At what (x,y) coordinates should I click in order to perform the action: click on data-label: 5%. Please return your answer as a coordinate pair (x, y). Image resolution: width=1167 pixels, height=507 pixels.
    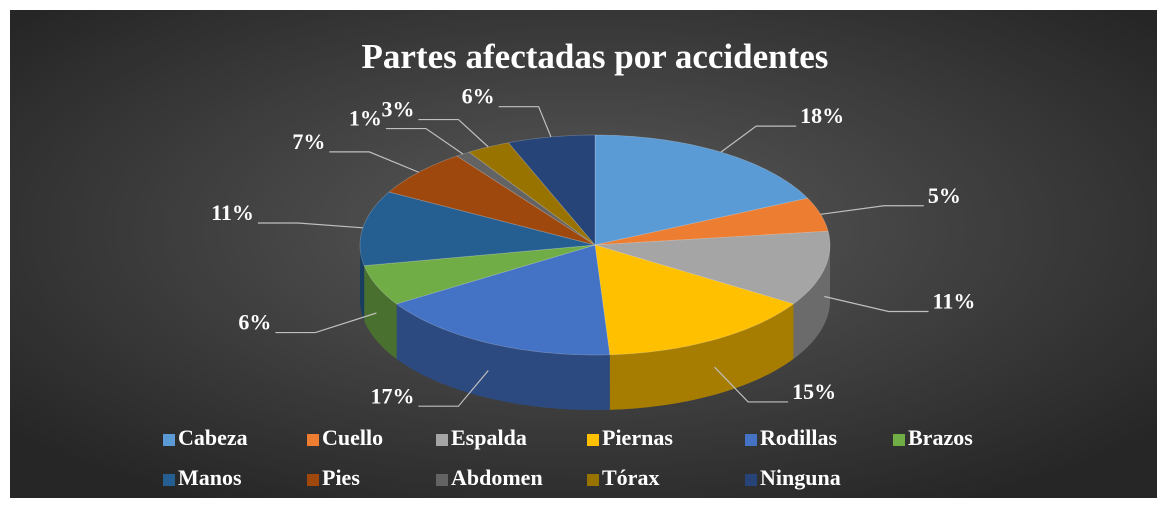
    Looking at the image, I should click on (944, 195).